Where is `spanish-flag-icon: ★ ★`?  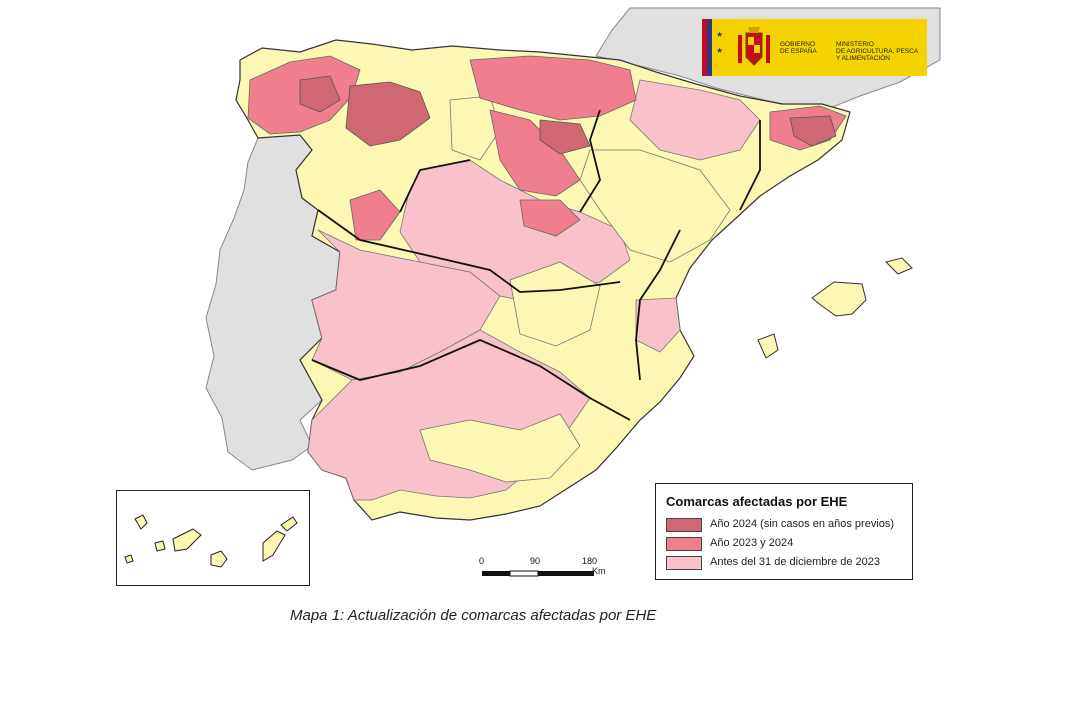
spanish-flag-icon: ★ ★ is located at coordinates (713, 47).